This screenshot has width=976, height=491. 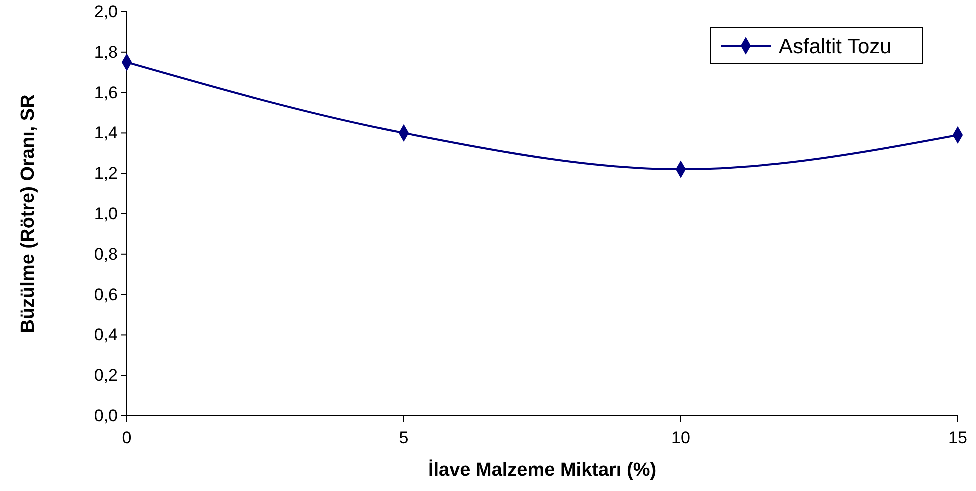 I want to click on x-axis-title: İlave Malzeme Miktarı (%), so click(x=542, y=470).